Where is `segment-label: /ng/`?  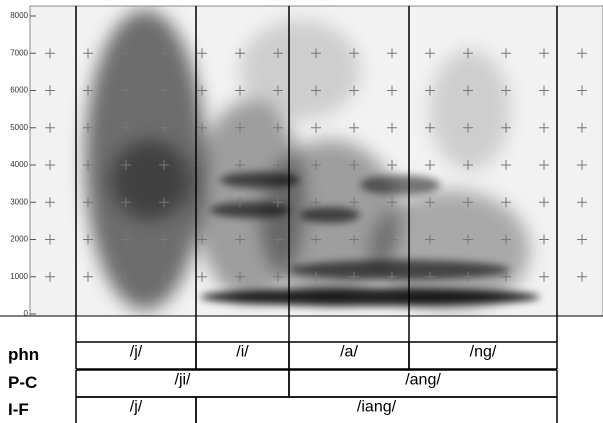 segment-label: /ng/ is located at coordinates (483, 352).